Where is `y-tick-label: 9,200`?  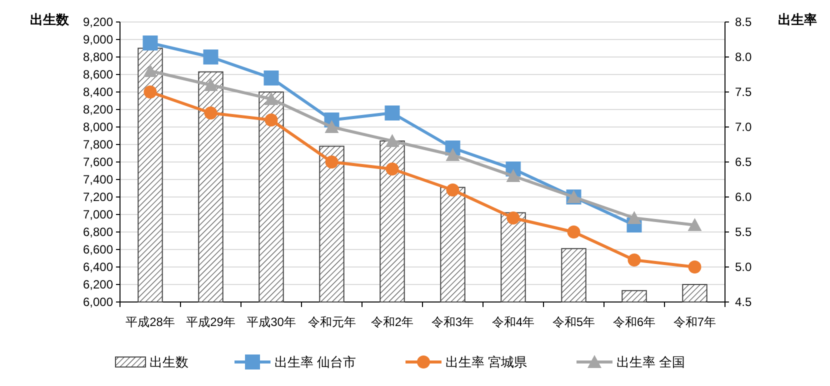 y-tick-label: 9,200 is located at coordinates (98, 22).